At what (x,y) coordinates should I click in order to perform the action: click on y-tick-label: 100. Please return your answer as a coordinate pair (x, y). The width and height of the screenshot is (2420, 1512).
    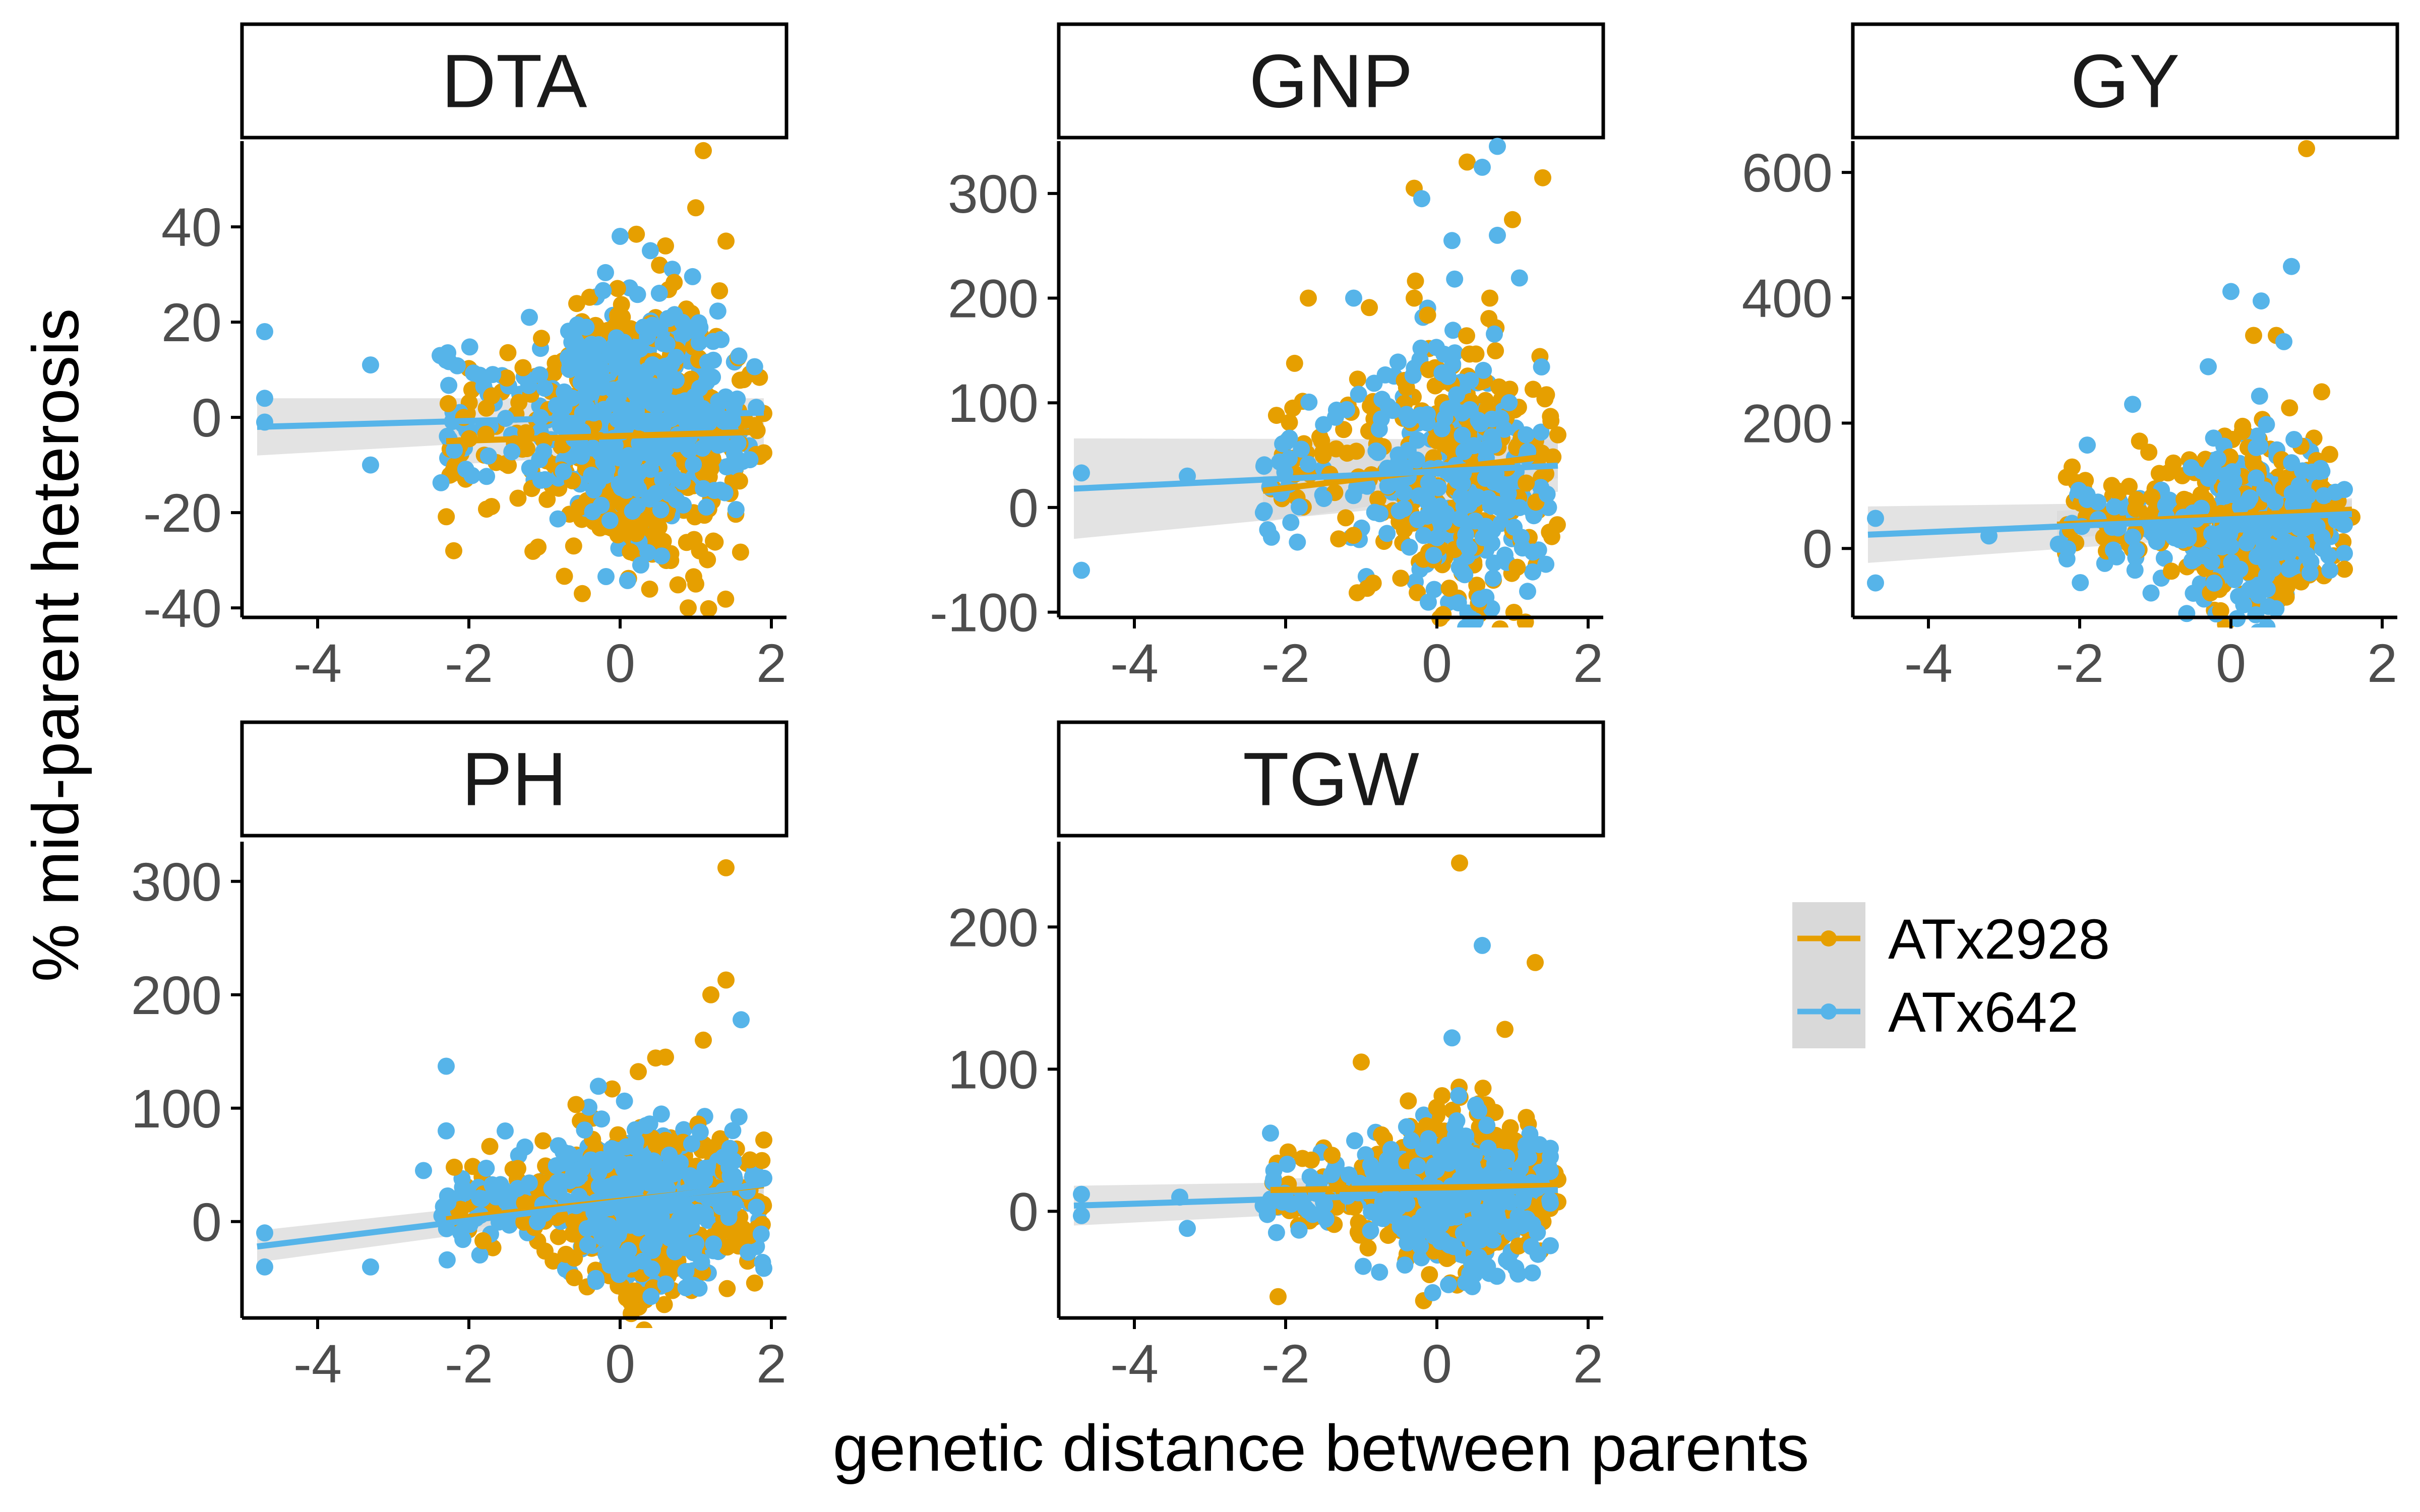
    Looking at the image, I should click on (176, 1108).